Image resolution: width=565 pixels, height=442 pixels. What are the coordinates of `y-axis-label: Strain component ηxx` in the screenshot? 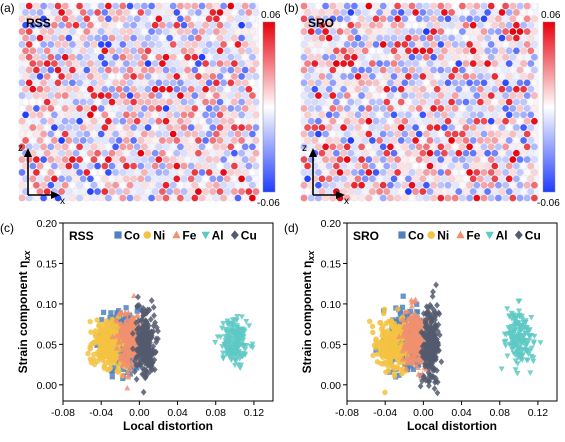 It's located at (308, 312).